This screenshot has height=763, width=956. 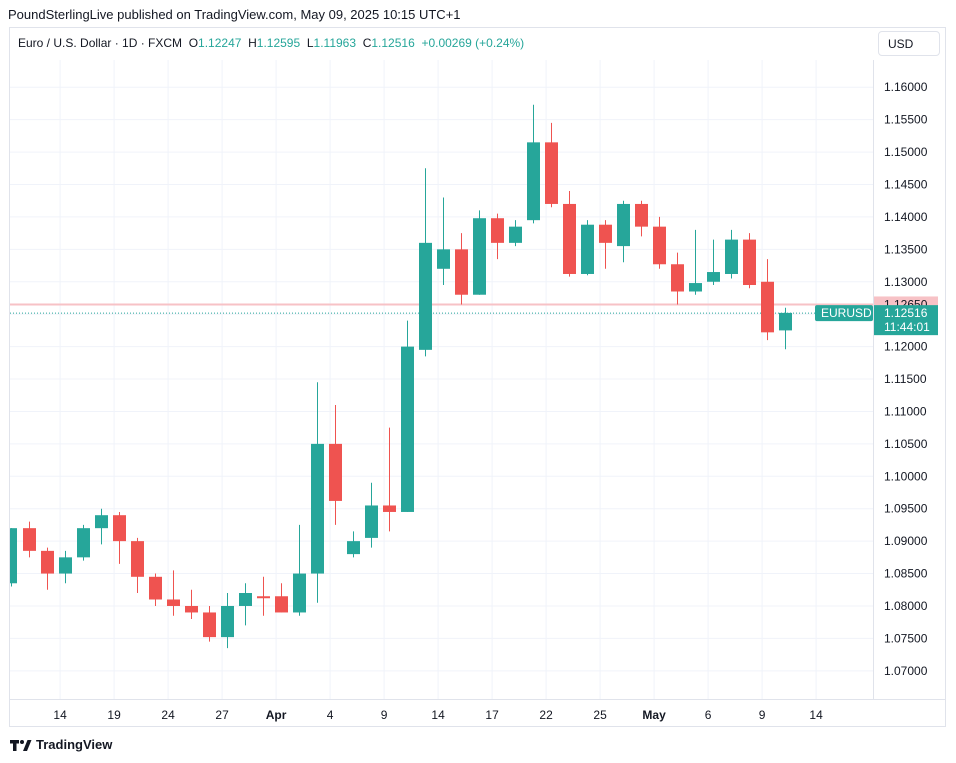 I want to click on symbol-tag, so click(x=844, y=313).